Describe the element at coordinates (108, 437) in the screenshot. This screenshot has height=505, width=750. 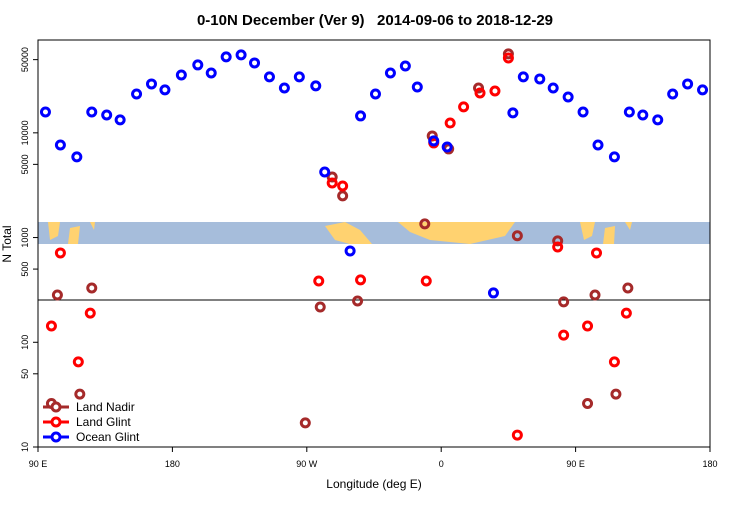
I see `legend-label: Ocean Glint` at that location.